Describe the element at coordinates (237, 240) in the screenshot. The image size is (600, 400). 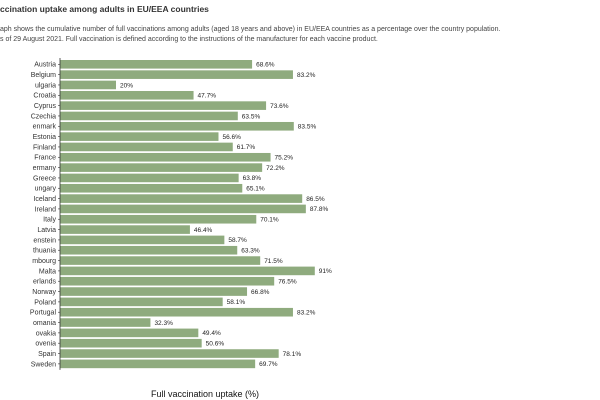
I see `value-label: 58.7%` at that location.